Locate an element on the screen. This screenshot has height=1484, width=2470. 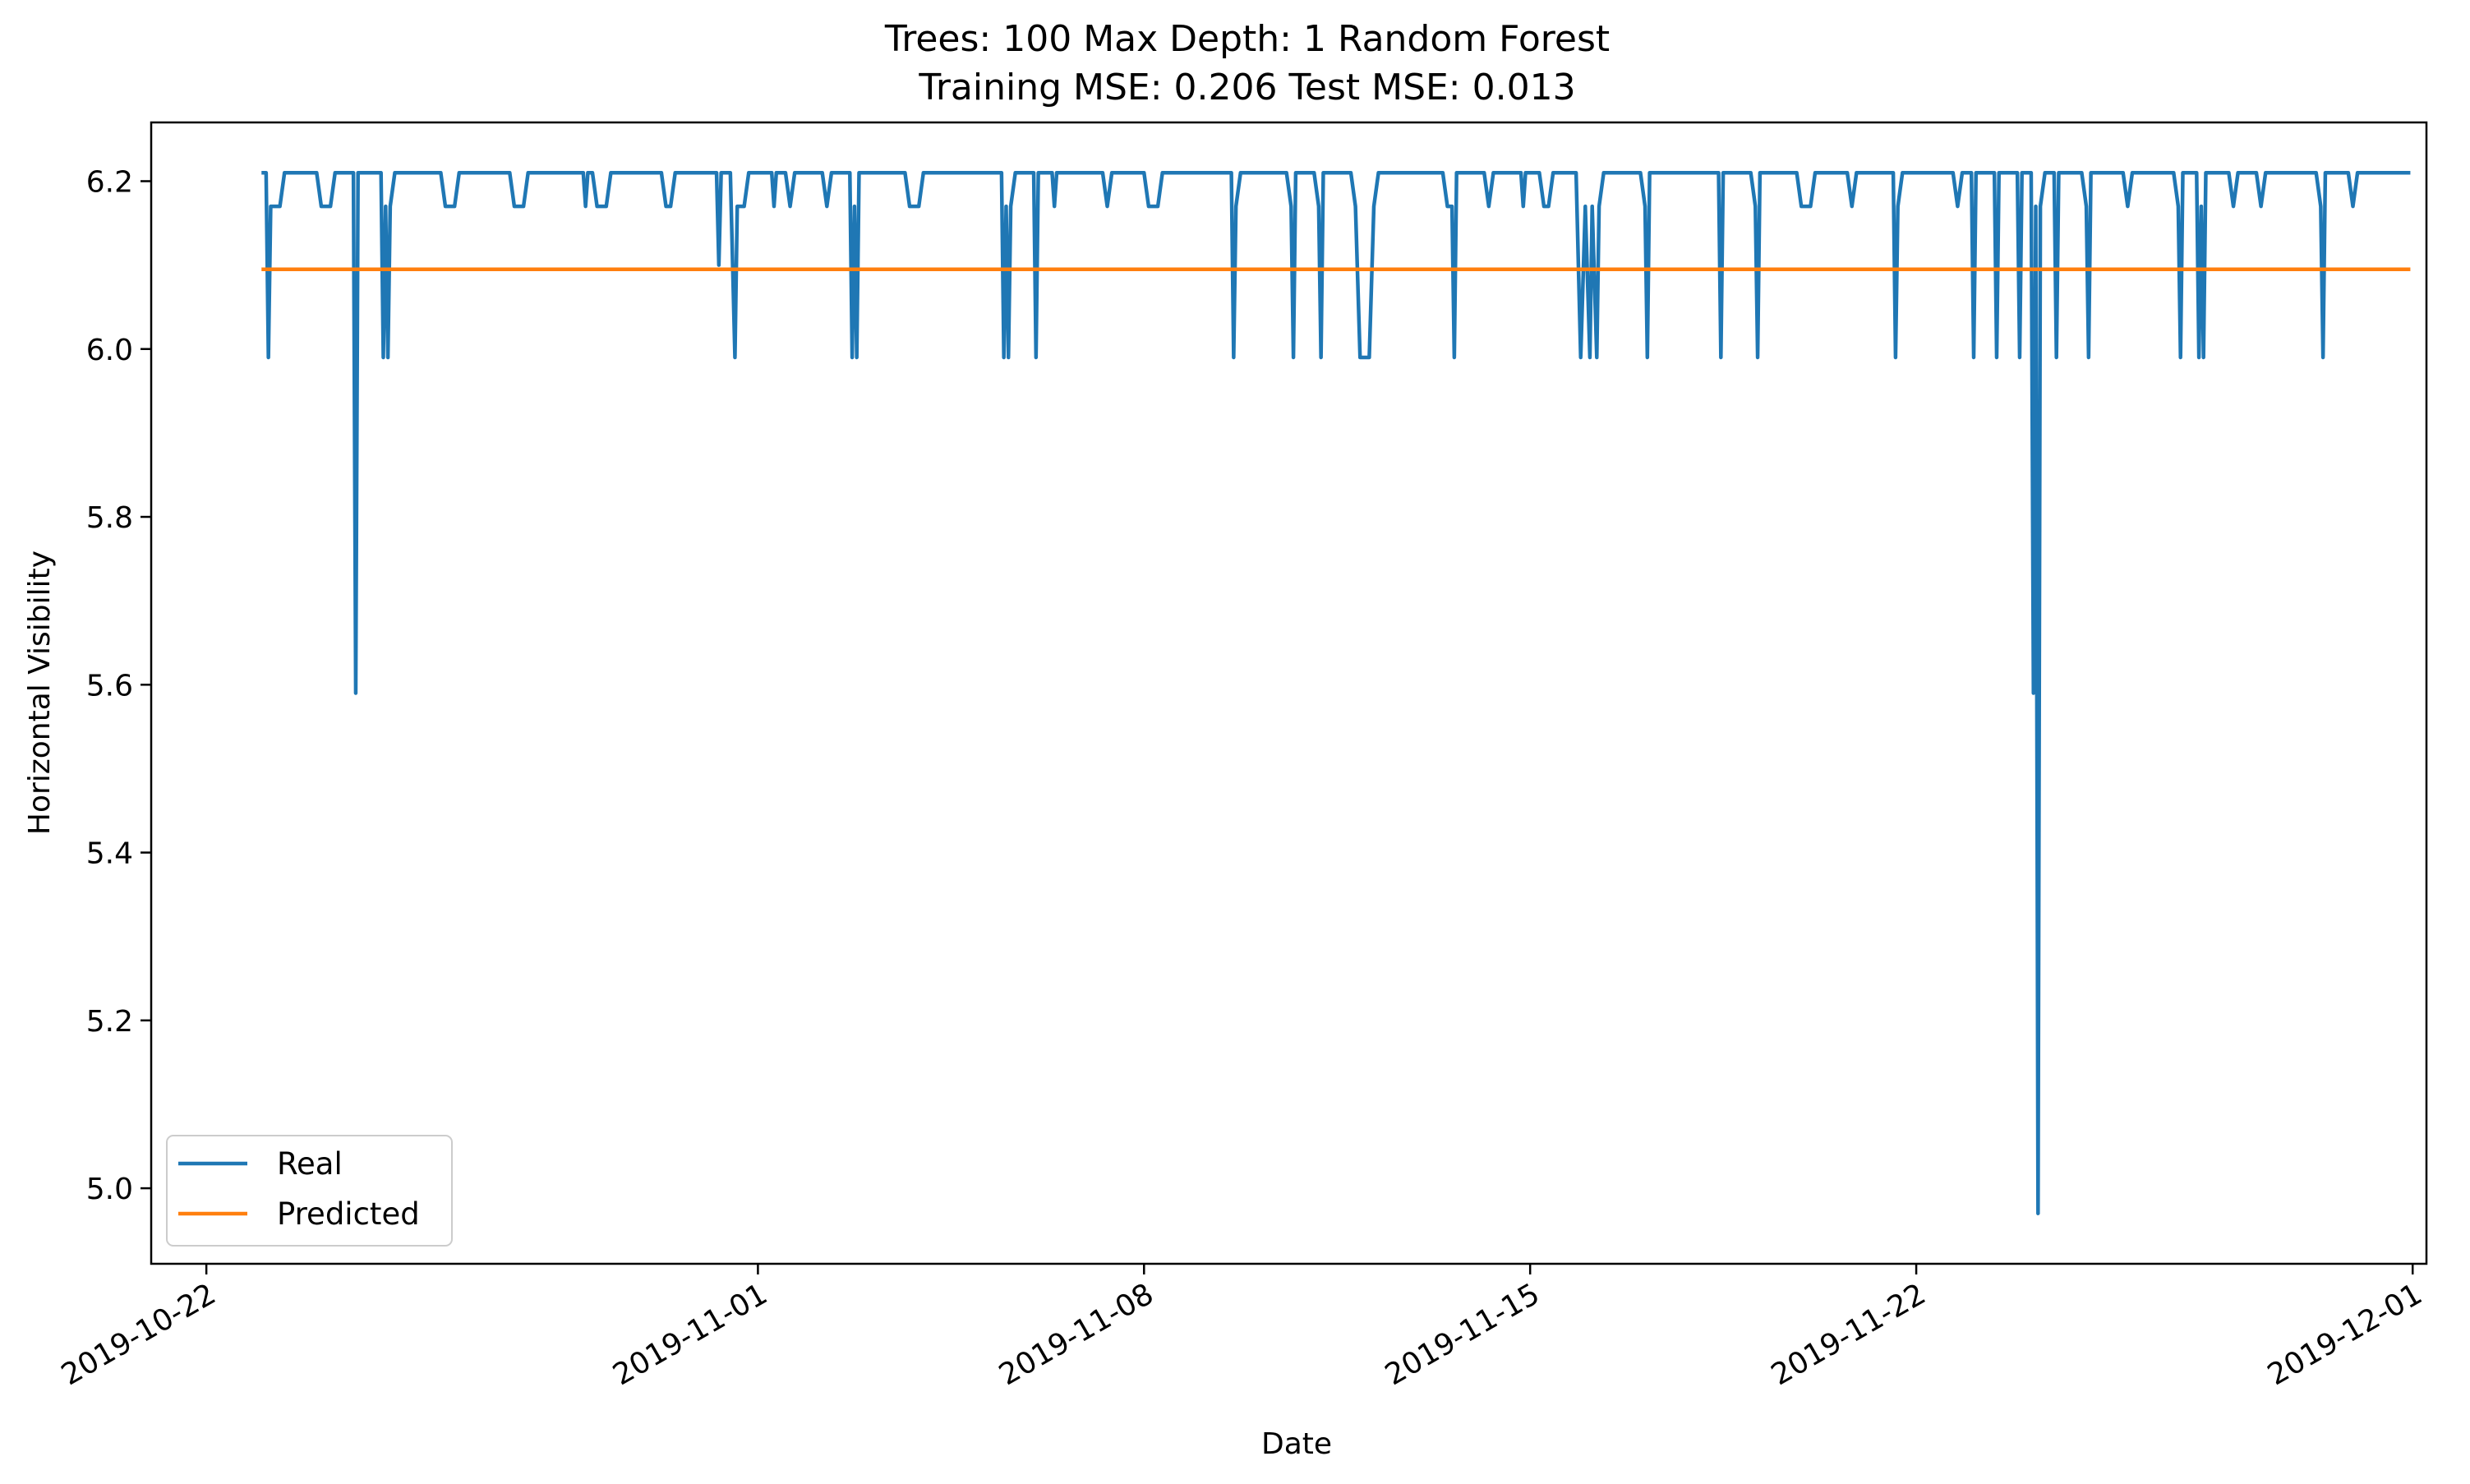
y-axis-ticks: 5.0 5.2 5.4 5.6 5.8 6.0 6.2 is located at coordinates (118, 686).